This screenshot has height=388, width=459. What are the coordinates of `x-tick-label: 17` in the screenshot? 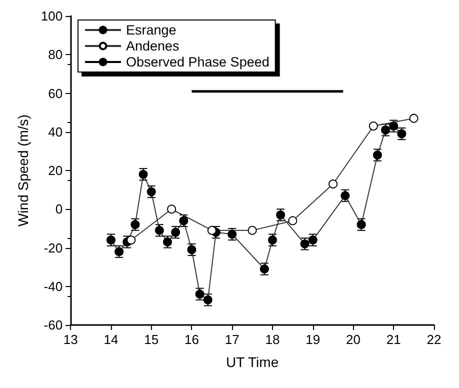 It's located at (232, 339).